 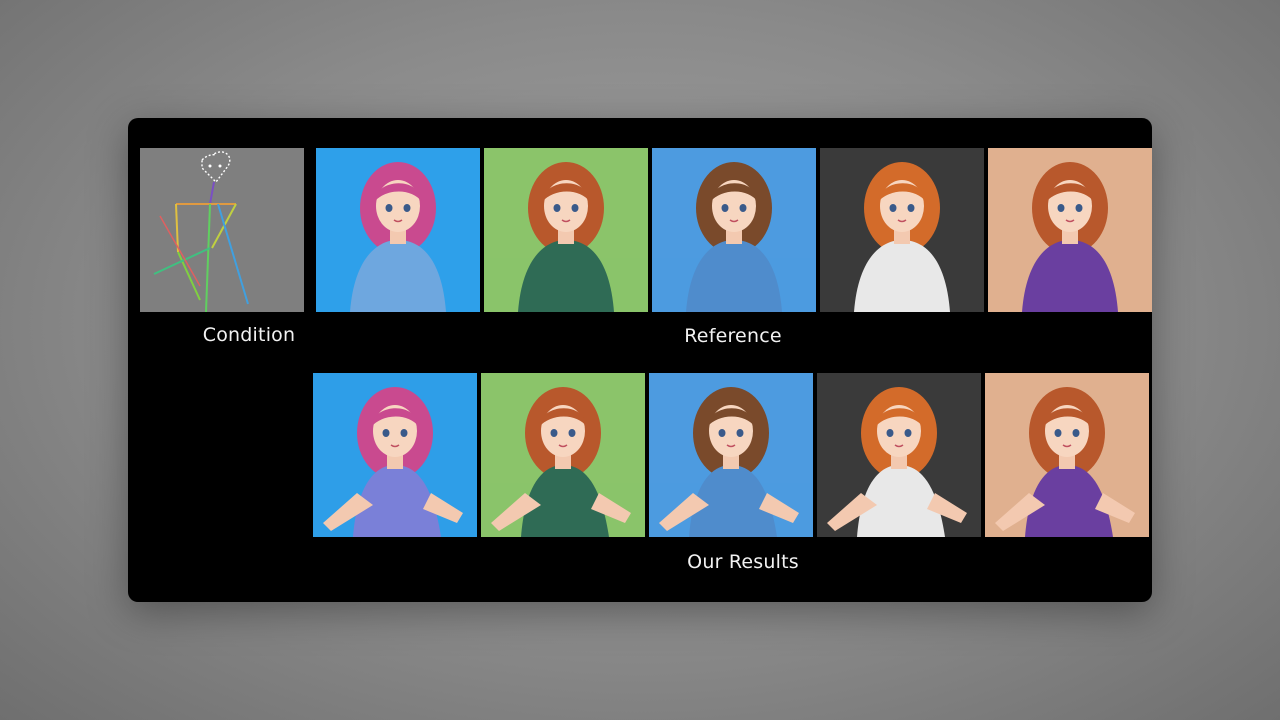 I want to click on reference-caption: Reference, so click(x=733, y=336).